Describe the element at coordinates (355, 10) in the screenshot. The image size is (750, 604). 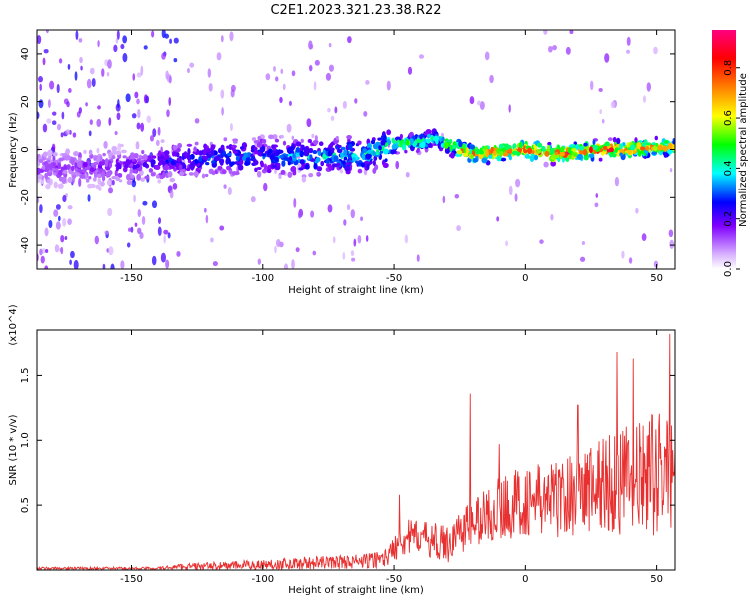
I see `chart-title: C2E1.2023.321.23.38.R22` at that location.